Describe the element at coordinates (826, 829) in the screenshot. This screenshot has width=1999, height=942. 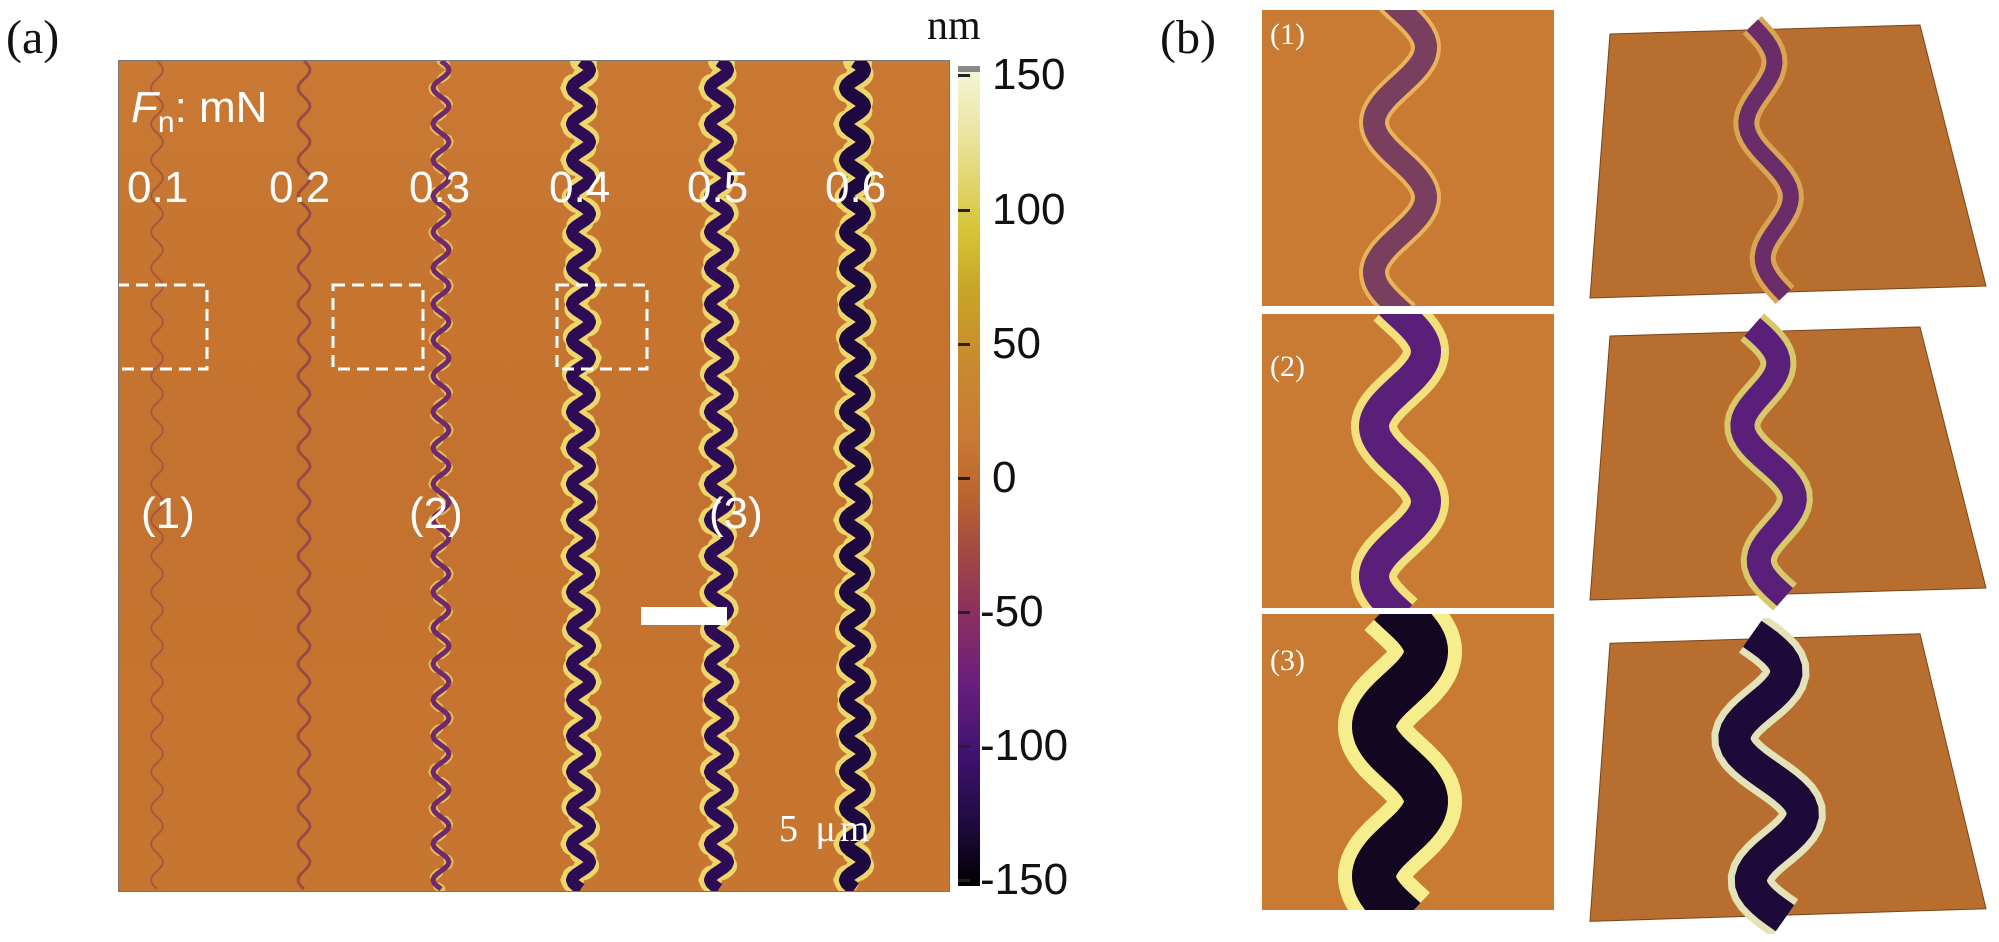
I see `scale-bar-label: 5 μm` at that location.